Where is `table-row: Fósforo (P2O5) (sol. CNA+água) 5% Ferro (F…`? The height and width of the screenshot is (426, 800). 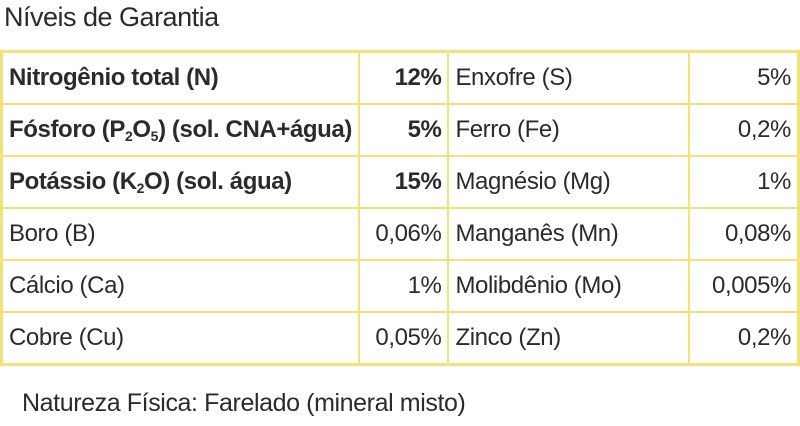 table-row: Fósforo (P2O5) (sol. CNA+água) 5% Ferro (F… is located at coordinates (400, 130).